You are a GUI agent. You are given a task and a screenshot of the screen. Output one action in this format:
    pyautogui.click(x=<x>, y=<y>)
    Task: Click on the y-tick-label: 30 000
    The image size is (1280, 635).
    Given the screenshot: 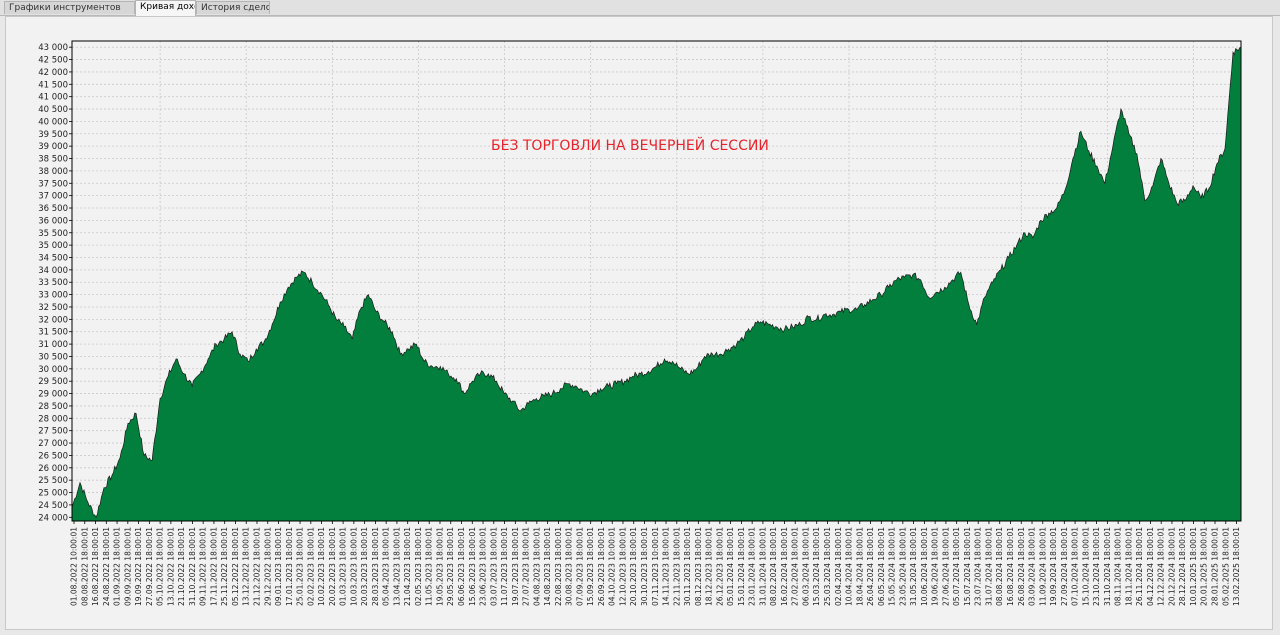 What is the action you would take?
    pyautogui.click(x=53, y=370)
    